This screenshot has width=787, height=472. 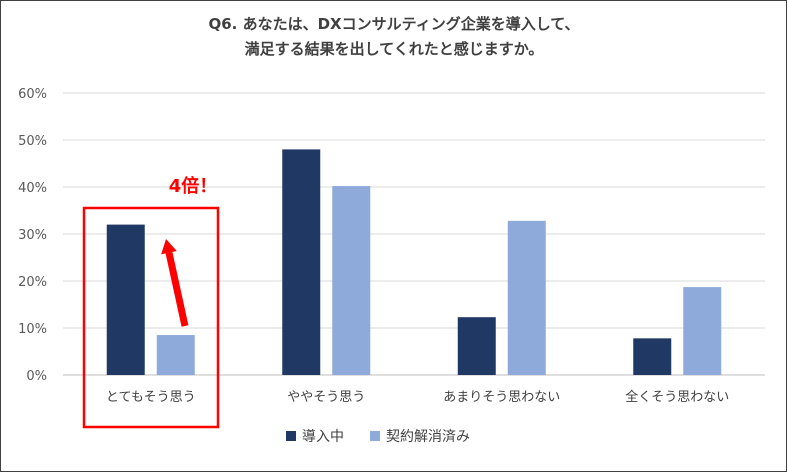 What do you see at coordinates (193, 186) in the screenshot?
I see `annotation-text: 4倍！` at bounding box center [193, 186].